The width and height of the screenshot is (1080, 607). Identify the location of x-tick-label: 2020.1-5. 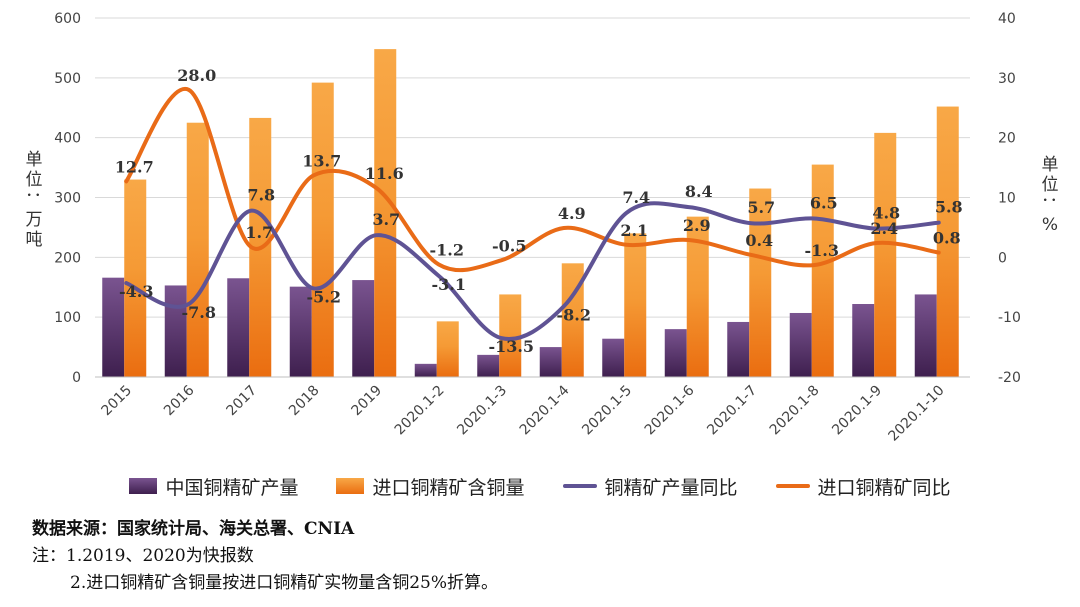
(607, 411).